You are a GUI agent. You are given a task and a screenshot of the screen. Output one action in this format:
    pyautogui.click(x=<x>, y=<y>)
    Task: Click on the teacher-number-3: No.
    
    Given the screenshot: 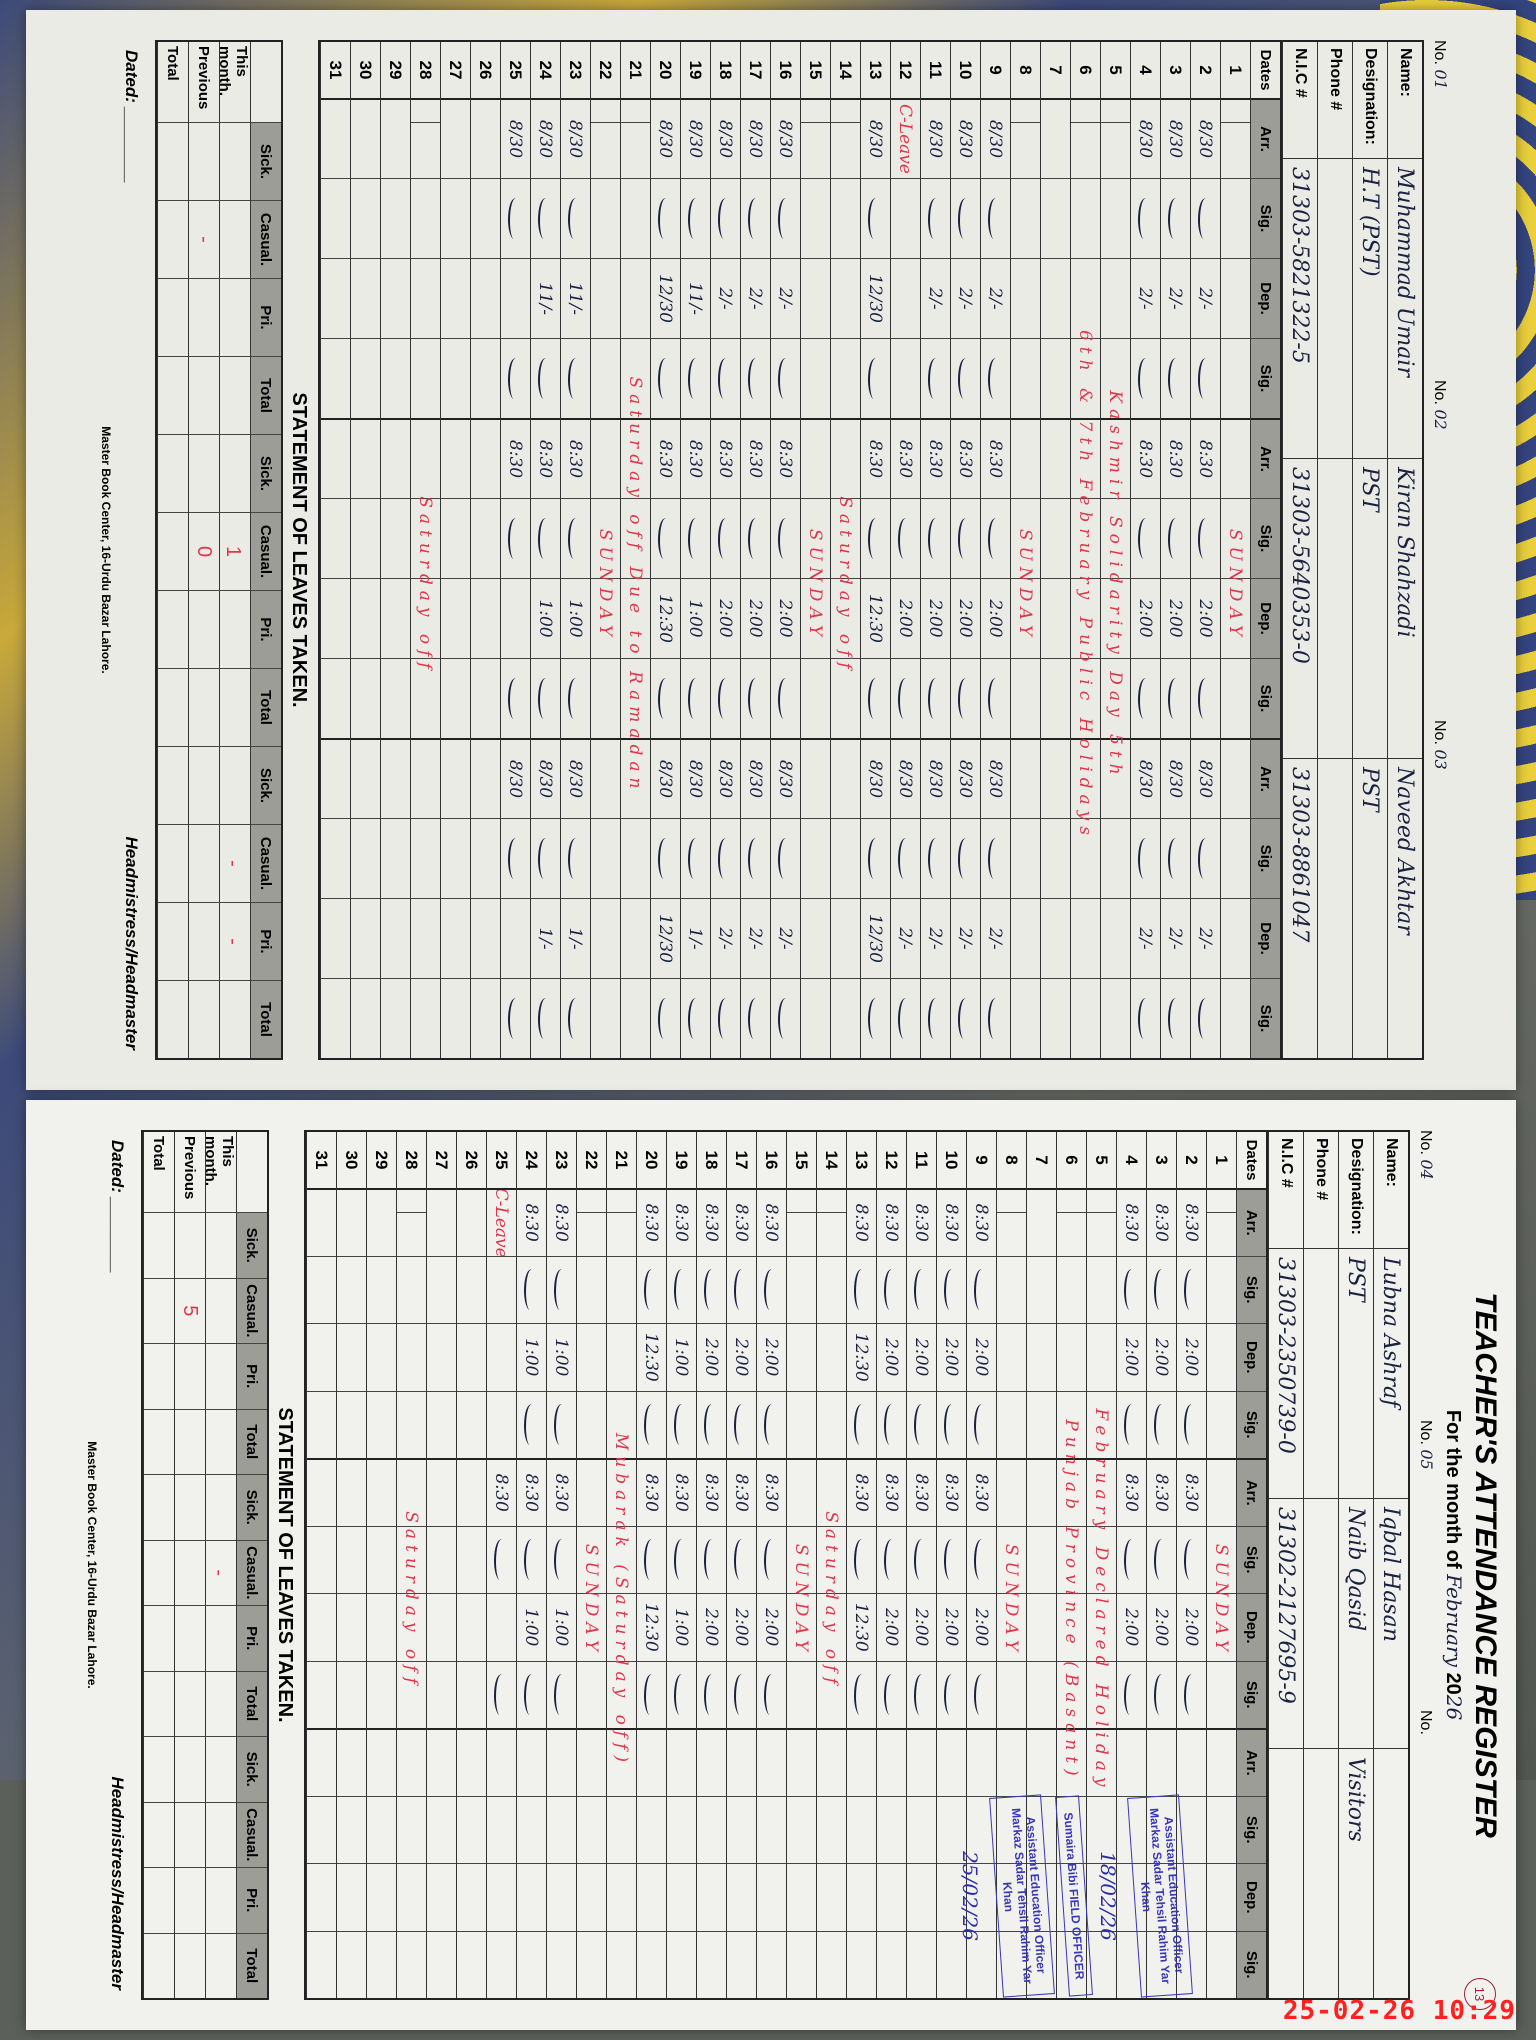 What is the action you would take?
    pyautogui.click(x=1423, y=1855)
    